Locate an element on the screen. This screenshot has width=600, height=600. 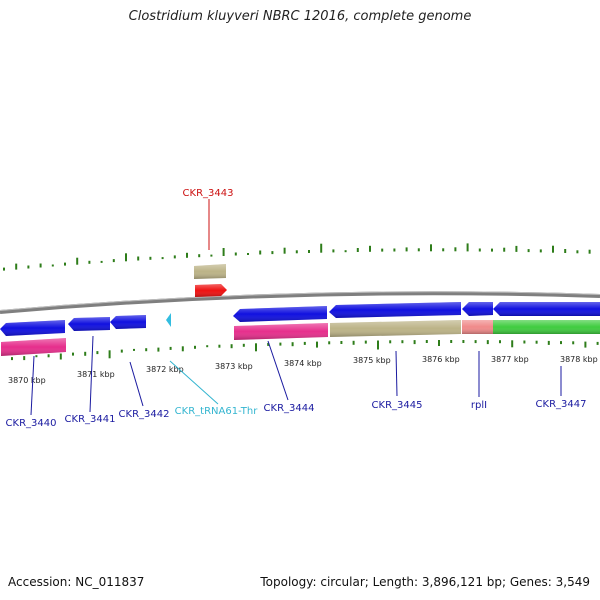
scale-label: 3871 kbp is located at coordinates (96, 374).